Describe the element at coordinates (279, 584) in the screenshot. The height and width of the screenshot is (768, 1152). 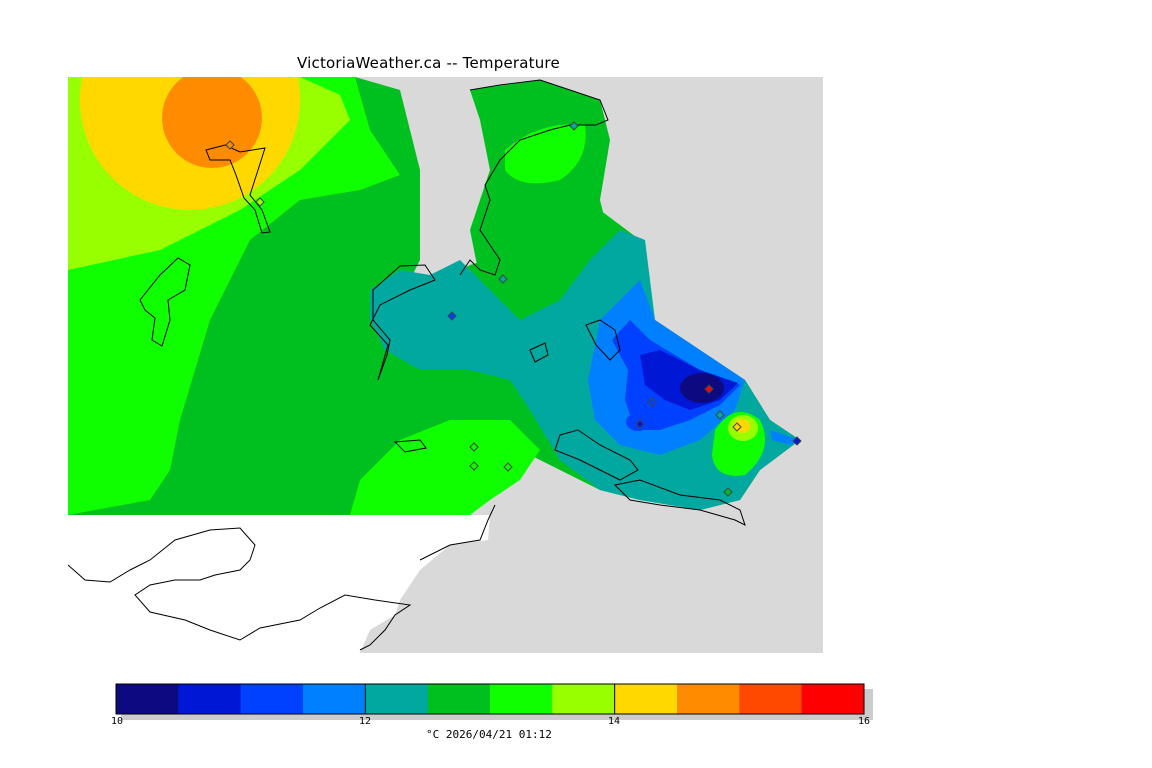
I see `unsampled-area` at that location.